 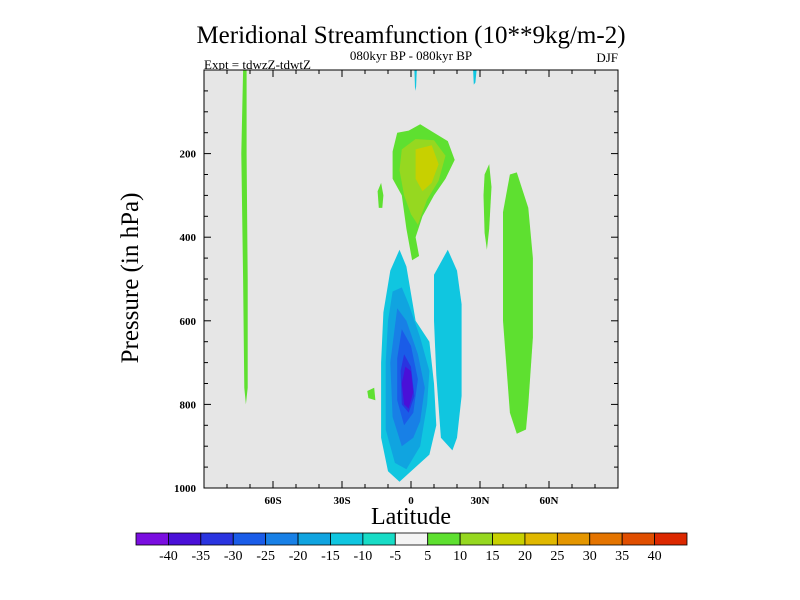 What do you see at coordinates (557, 556) in the screenshot?
I see `colorbar-label-25: 25` at bounding box center [557, 556].